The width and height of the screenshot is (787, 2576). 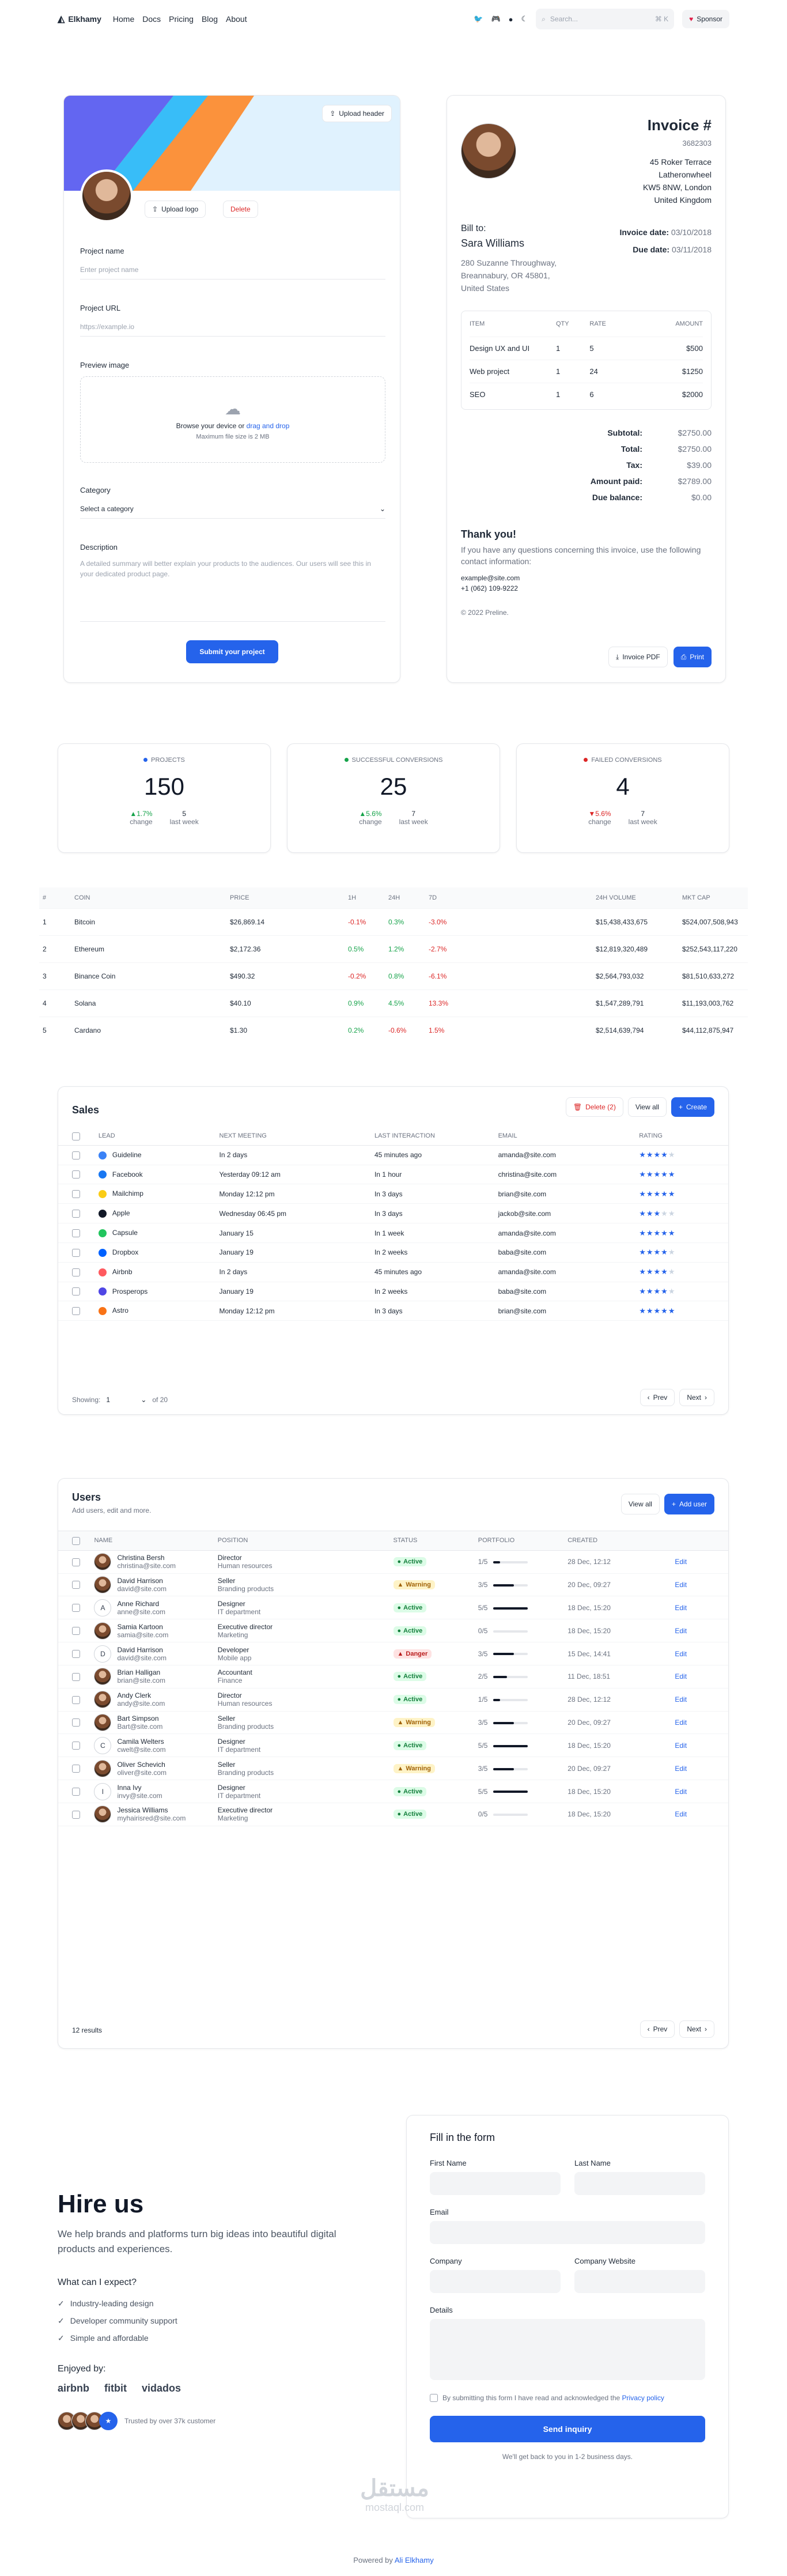 What do you see at coordinates (567, 2232) in the screenshot?
I see `email-input` at bounding box center [567, 2232].